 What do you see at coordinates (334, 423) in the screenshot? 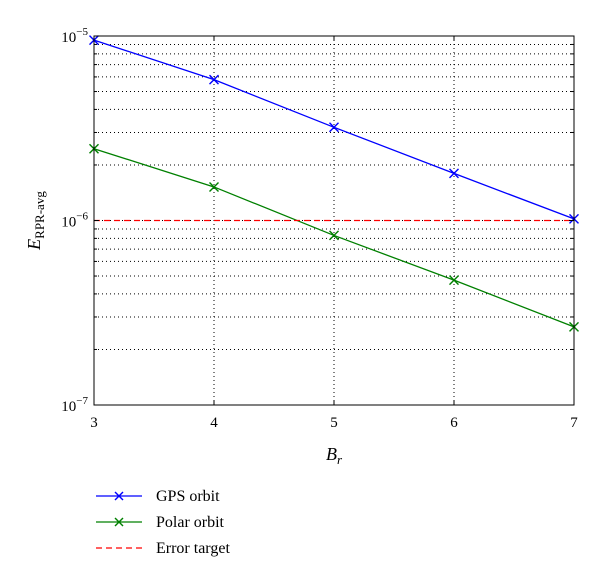
I see `x-tick-label: 5` at bounding box center [334, 423].